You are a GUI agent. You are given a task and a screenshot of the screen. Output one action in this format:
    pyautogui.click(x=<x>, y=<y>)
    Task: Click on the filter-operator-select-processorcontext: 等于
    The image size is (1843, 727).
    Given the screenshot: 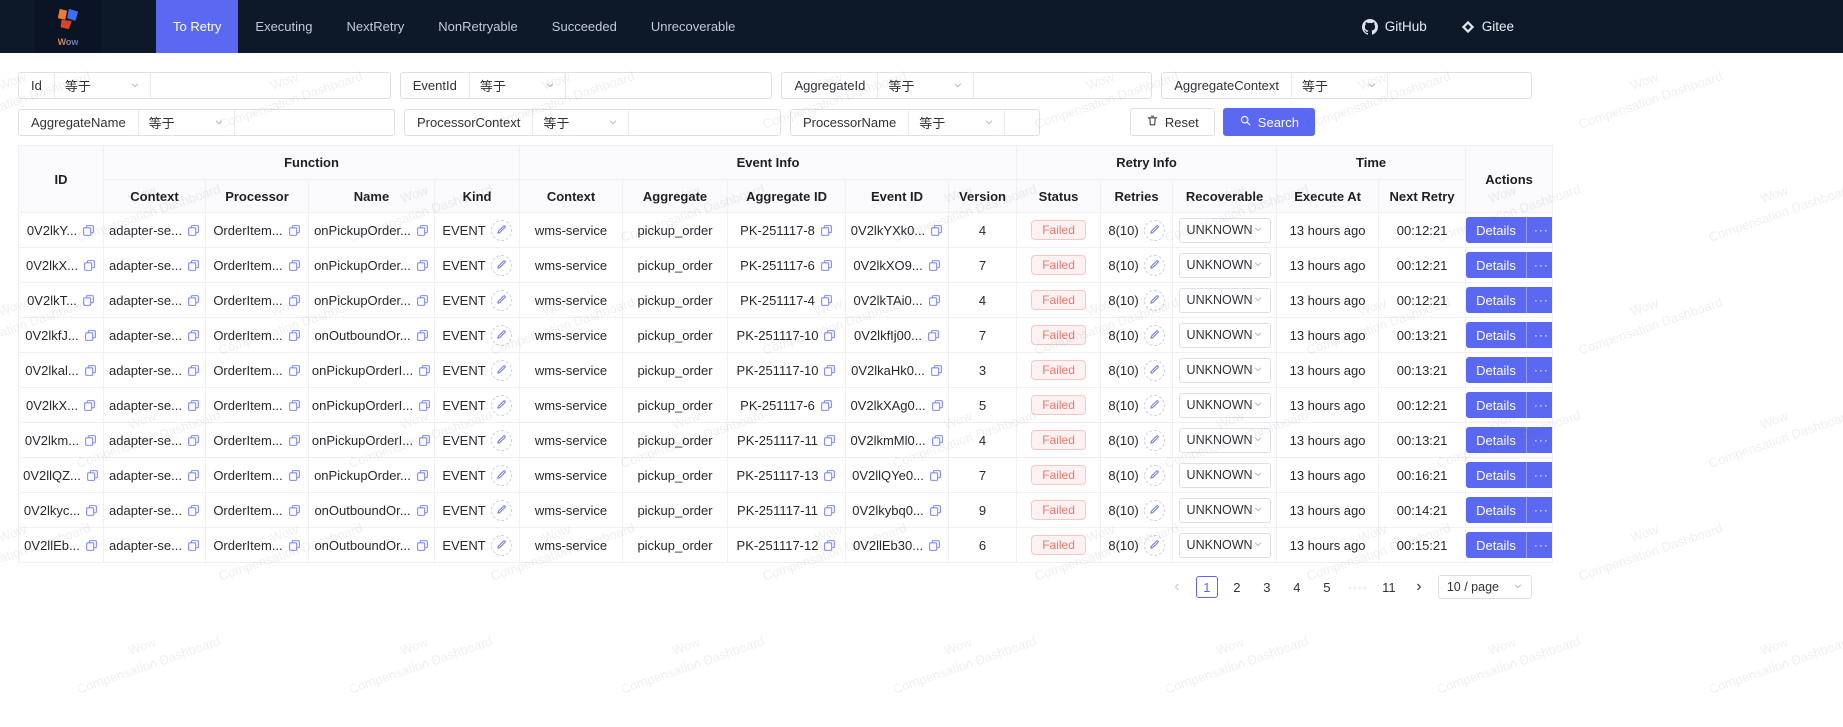 What is the action you would take?
    pyautogui.click(x=581, y=122)
    